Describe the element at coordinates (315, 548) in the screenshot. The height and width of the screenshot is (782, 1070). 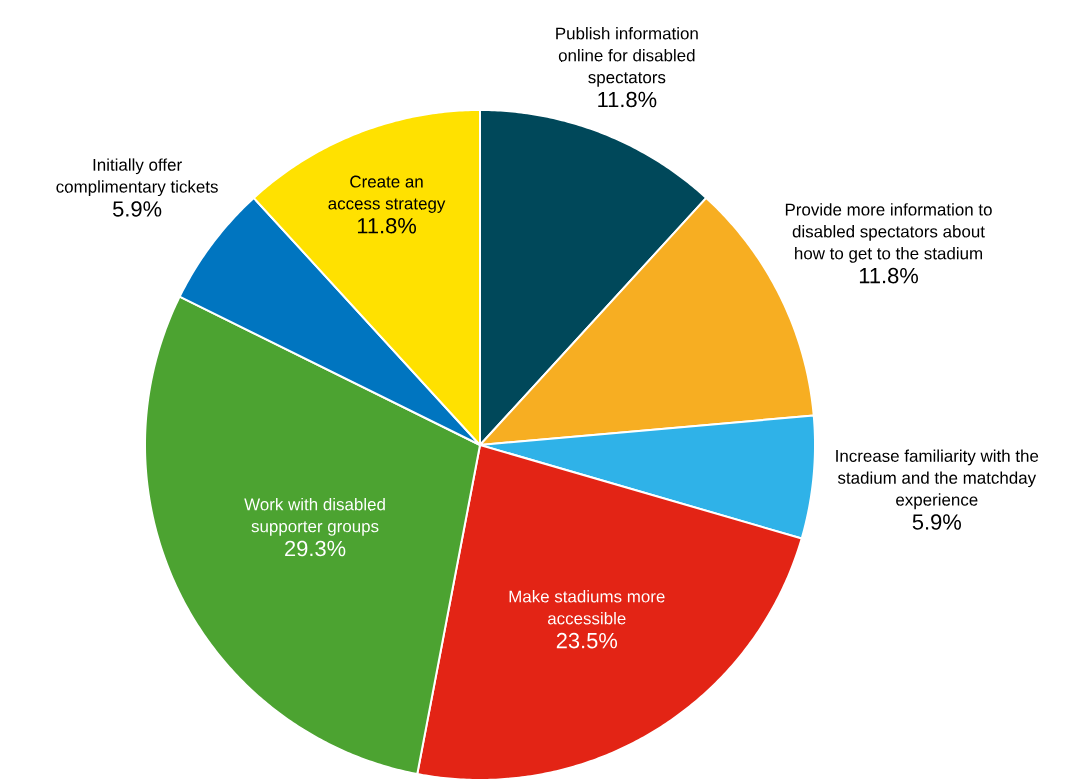
I see `data-label: 29.3%` at that location.